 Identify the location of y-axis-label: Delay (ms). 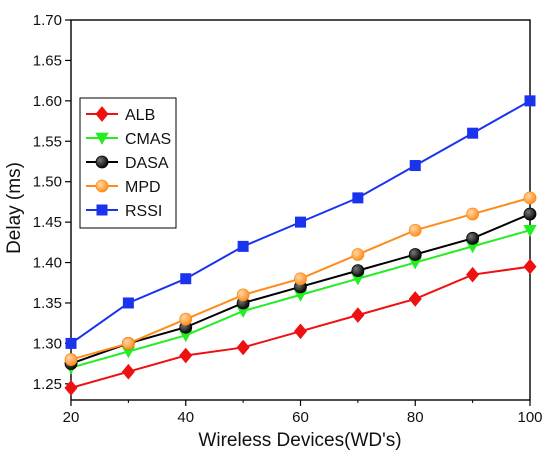
(14, 208).